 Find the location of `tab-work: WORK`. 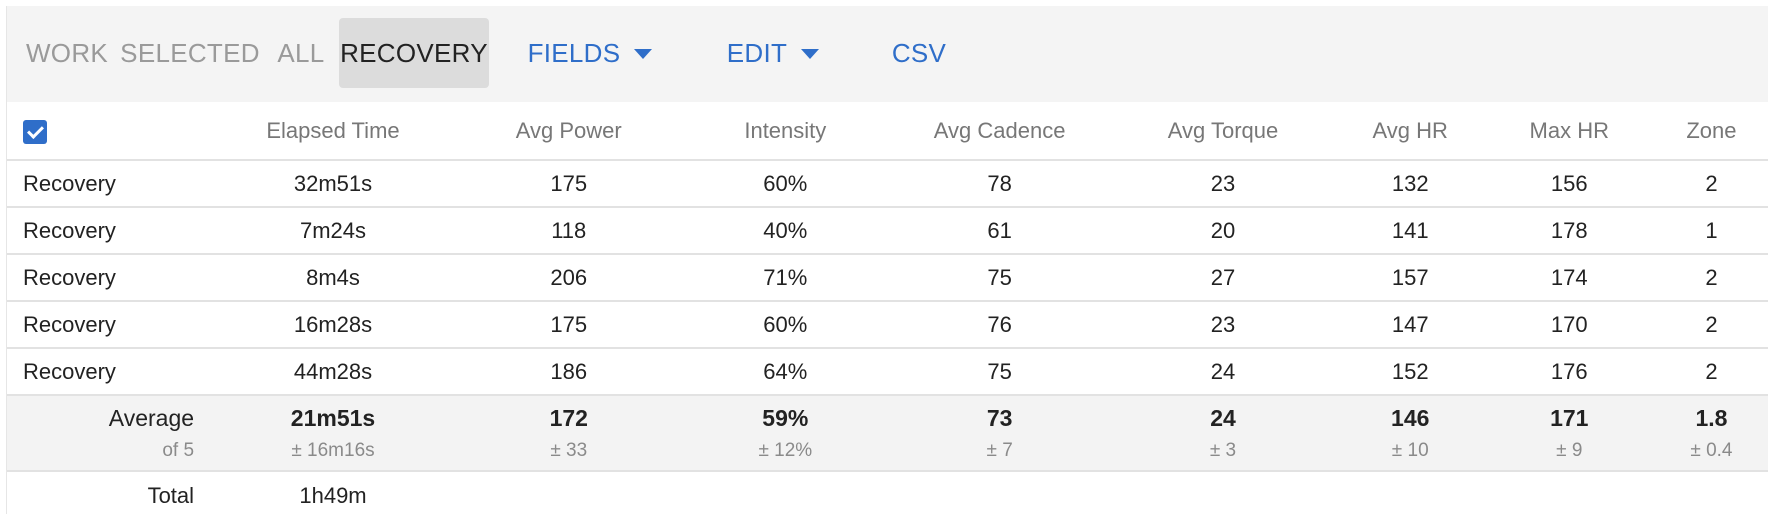

tab-work: WORK is located at coordinates (67, 52).